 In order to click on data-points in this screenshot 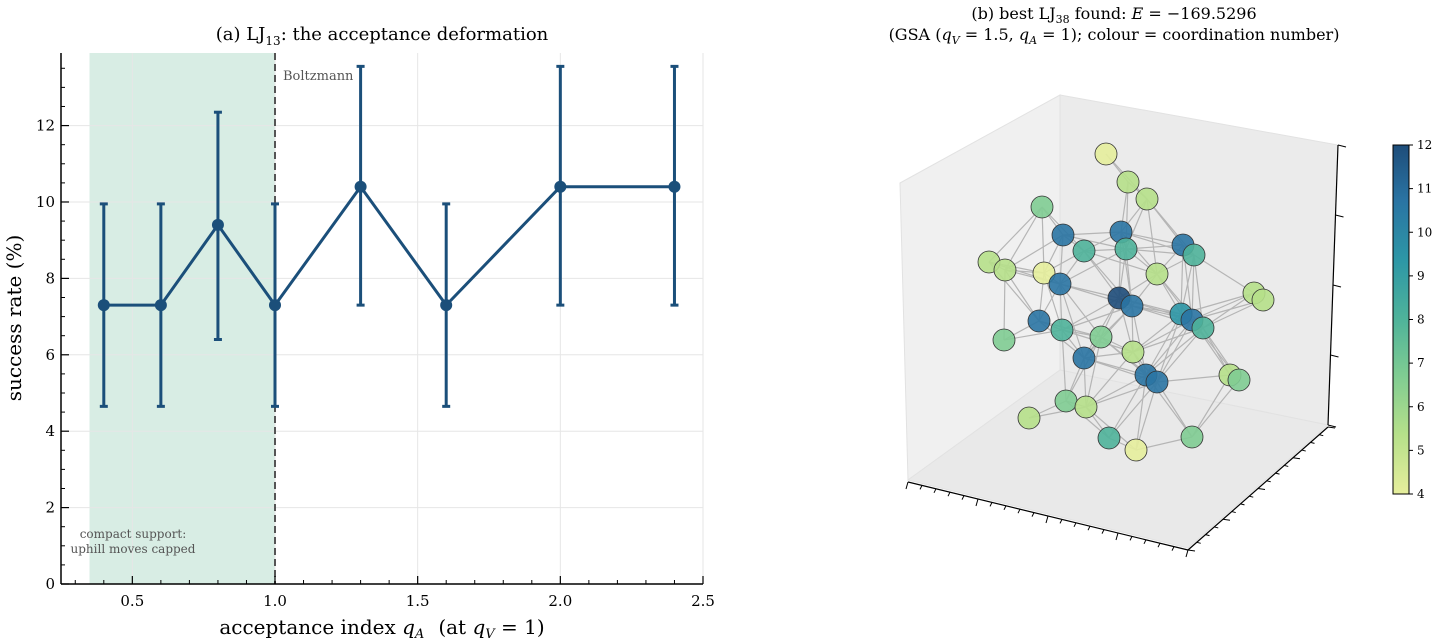, I will do `click(389, 246)`.